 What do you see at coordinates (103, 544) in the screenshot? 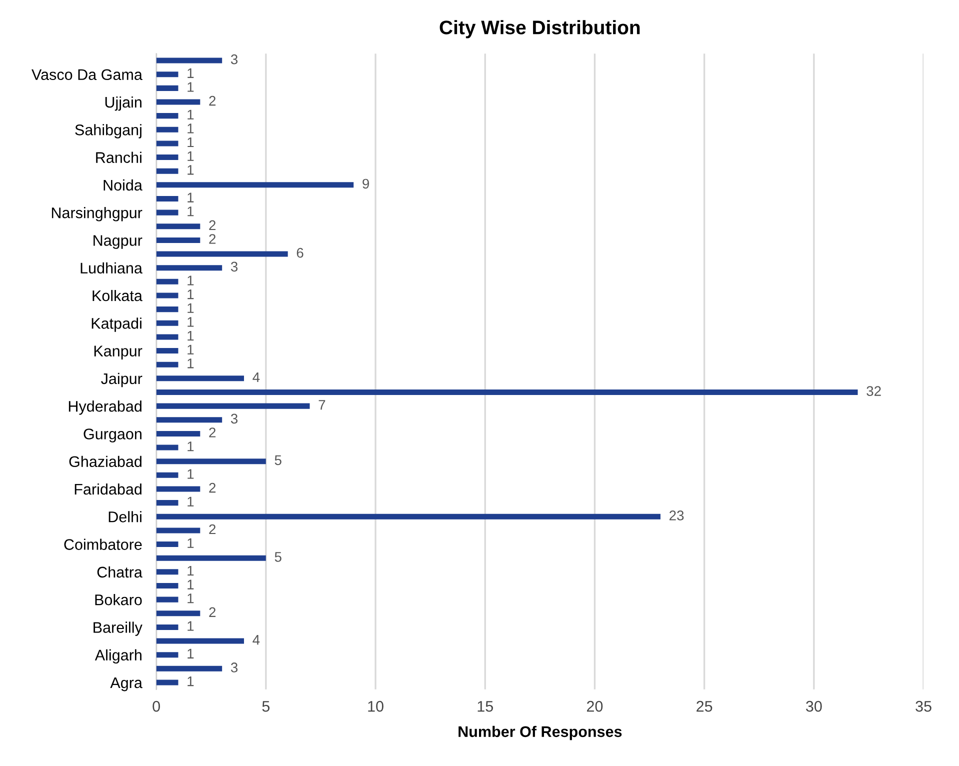
I see `y-tick-label: Coimbatore` at bounding box center [103, 544].